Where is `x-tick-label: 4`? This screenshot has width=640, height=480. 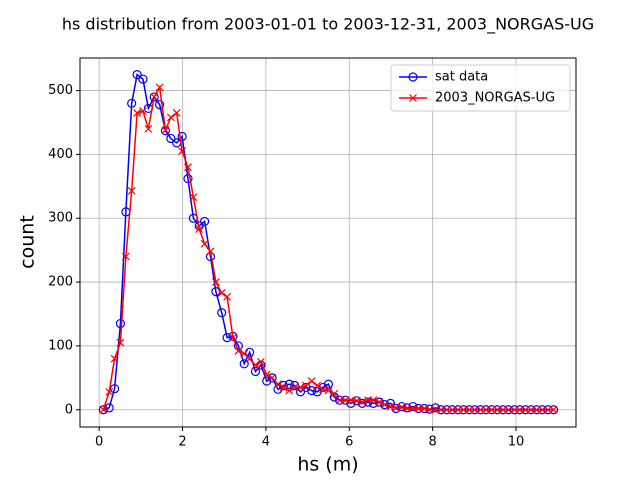 x-tick-label: 4 is located at coordinates (266, 442).